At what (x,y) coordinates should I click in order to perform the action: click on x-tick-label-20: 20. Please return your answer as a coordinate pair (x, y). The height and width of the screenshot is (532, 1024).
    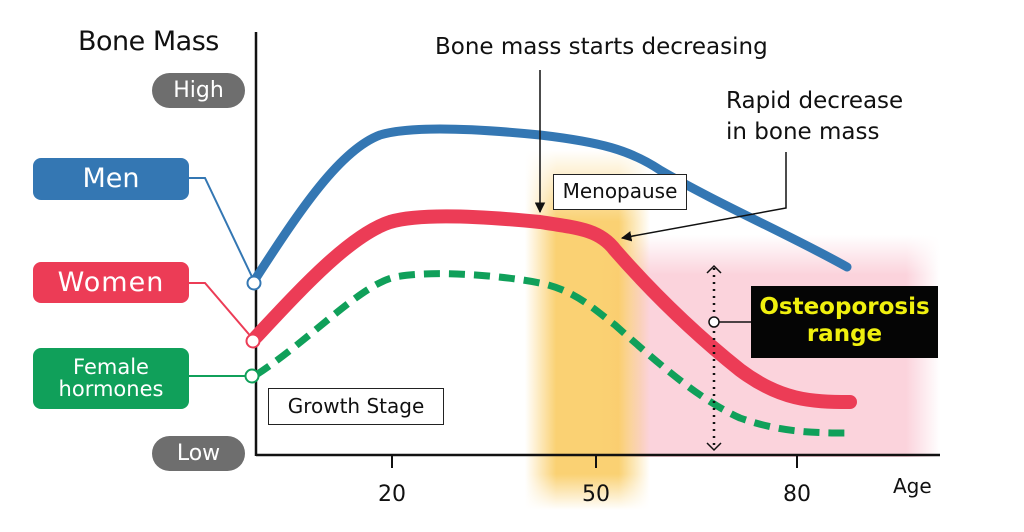
    Looking at the image, I should click on (392, 494).